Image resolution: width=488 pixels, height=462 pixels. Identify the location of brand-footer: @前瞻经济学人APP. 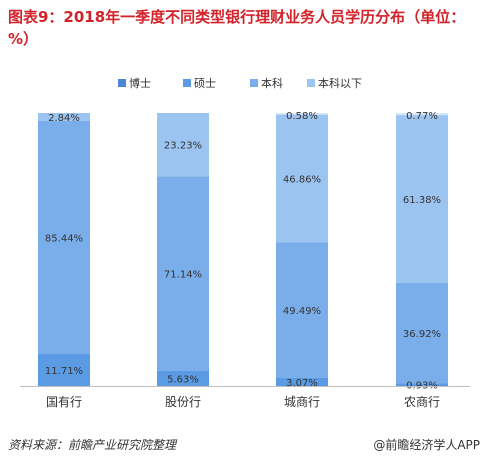
(426, 444).